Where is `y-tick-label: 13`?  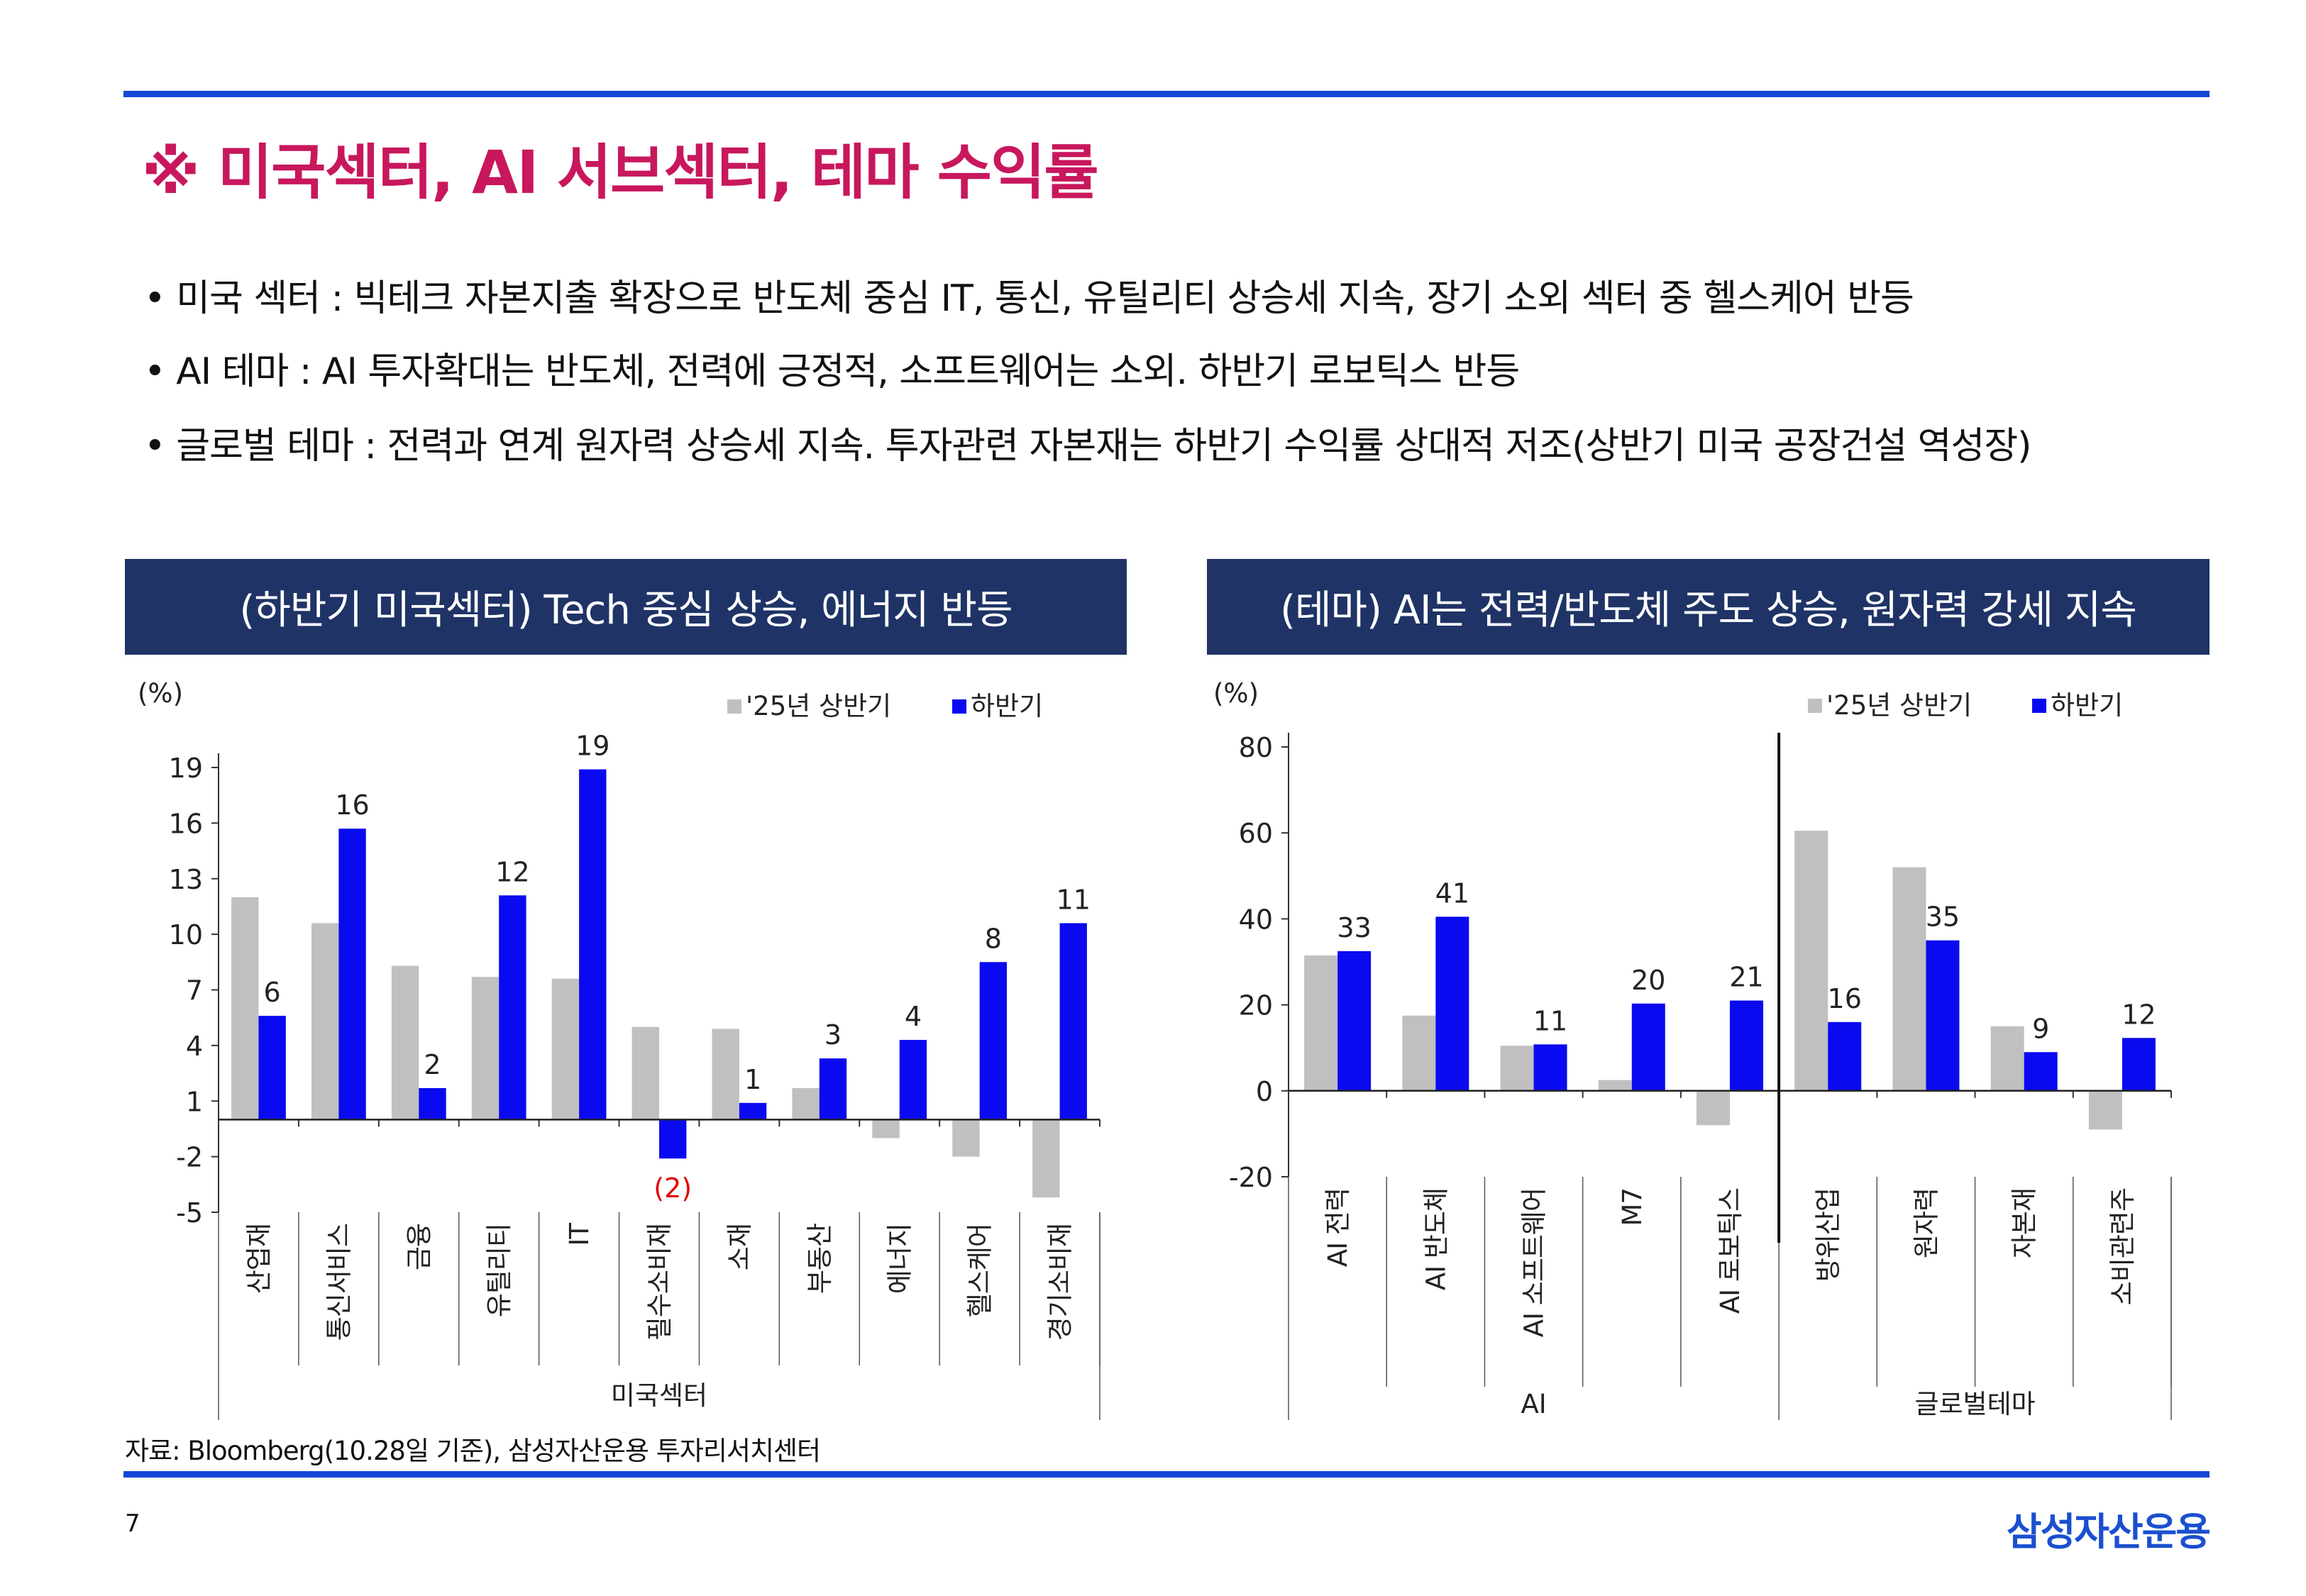
y-tick-label: 13 is located at coordinates (186, 879).